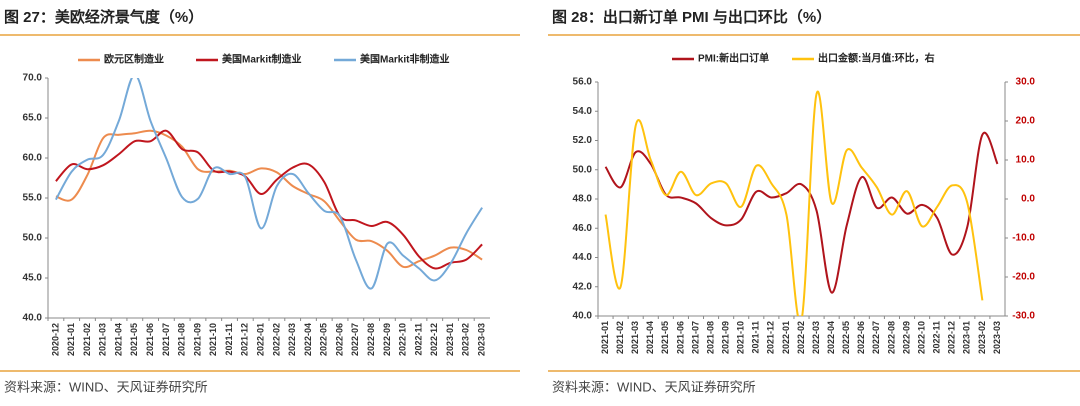  What do you see at coordinates (1023, 238) in the screenshot?
I see `y2-tick-label: -10.0` at bounding box center [1023, 238].